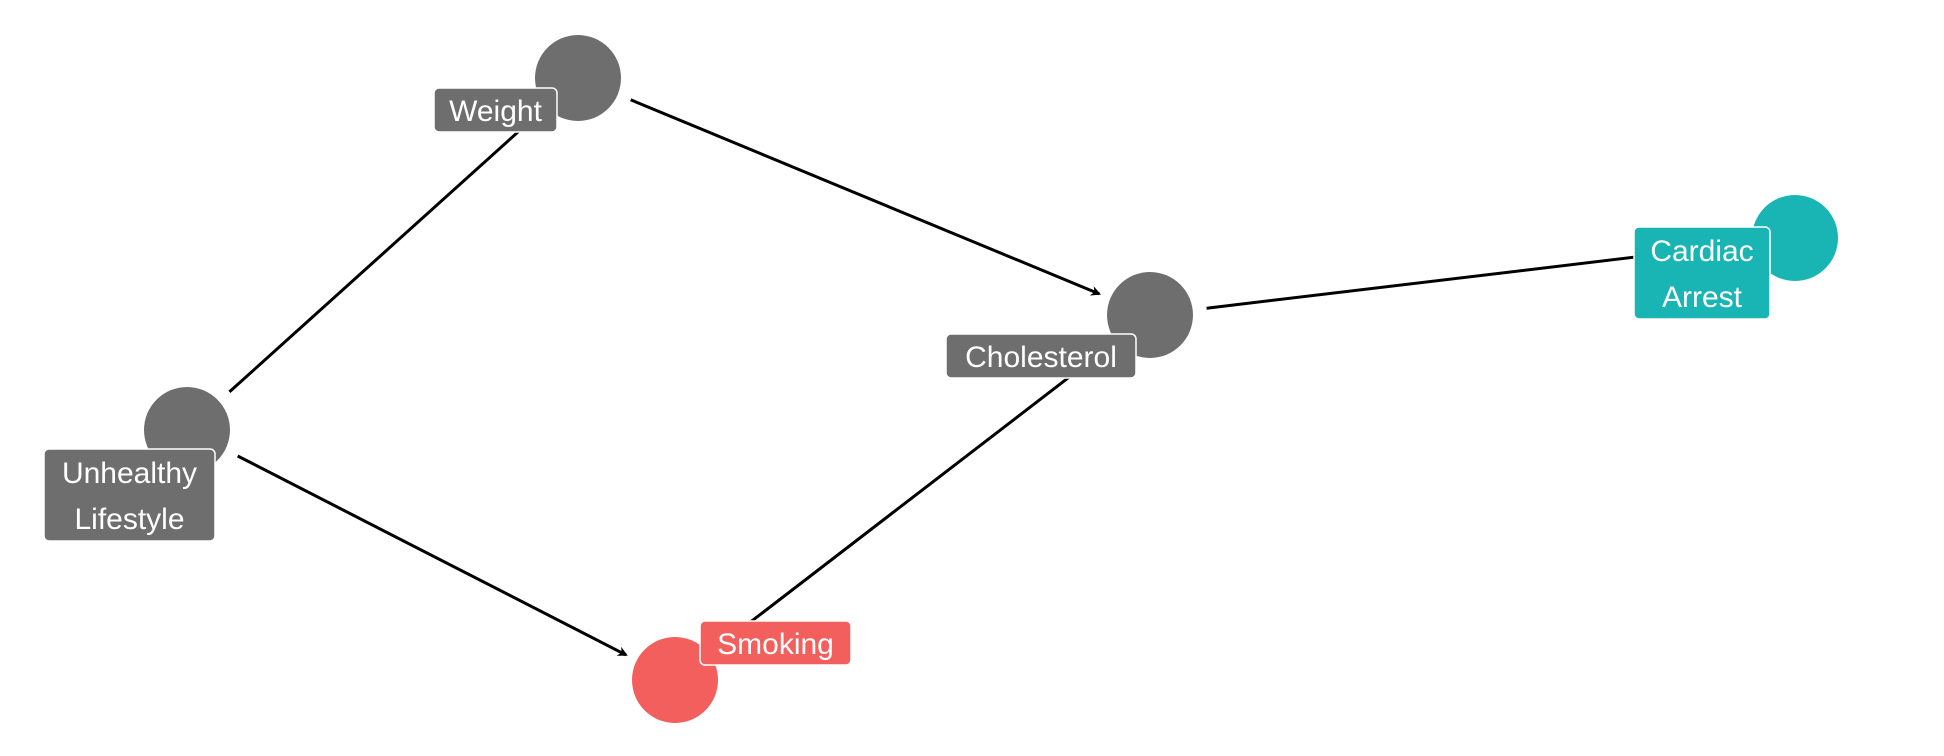  Describe the element at coordinates (432, 555) in the screenshot. I see `edge-unhealthy_lifestyle-to-smoking` at that location.